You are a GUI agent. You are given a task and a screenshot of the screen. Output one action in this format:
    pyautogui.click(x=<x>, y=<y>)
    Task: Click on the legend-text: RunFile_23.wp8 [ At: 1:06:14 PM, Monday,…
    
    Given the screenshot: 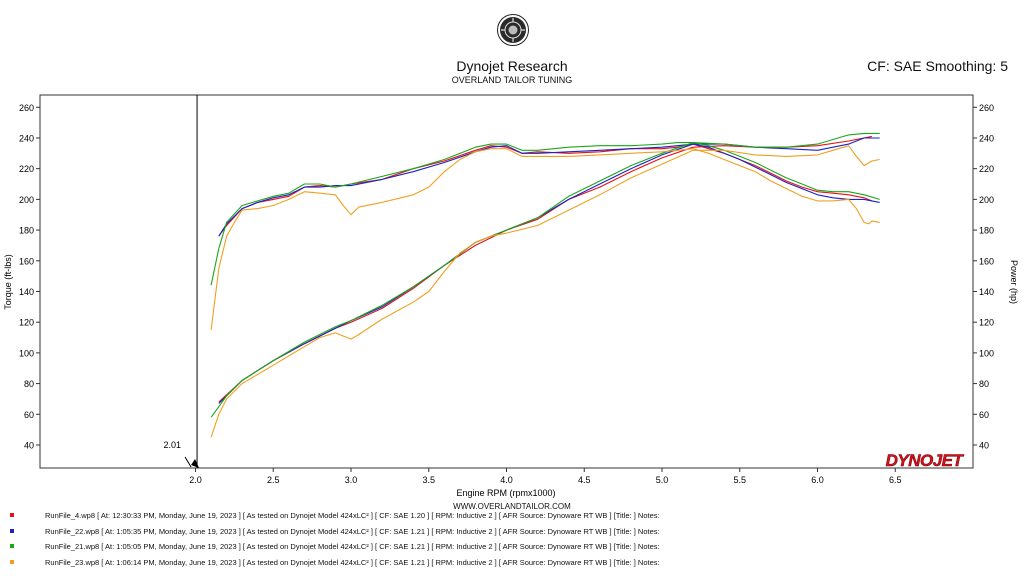 What is the action you would take?
    pyautogui.click(x=352, y=562)
    